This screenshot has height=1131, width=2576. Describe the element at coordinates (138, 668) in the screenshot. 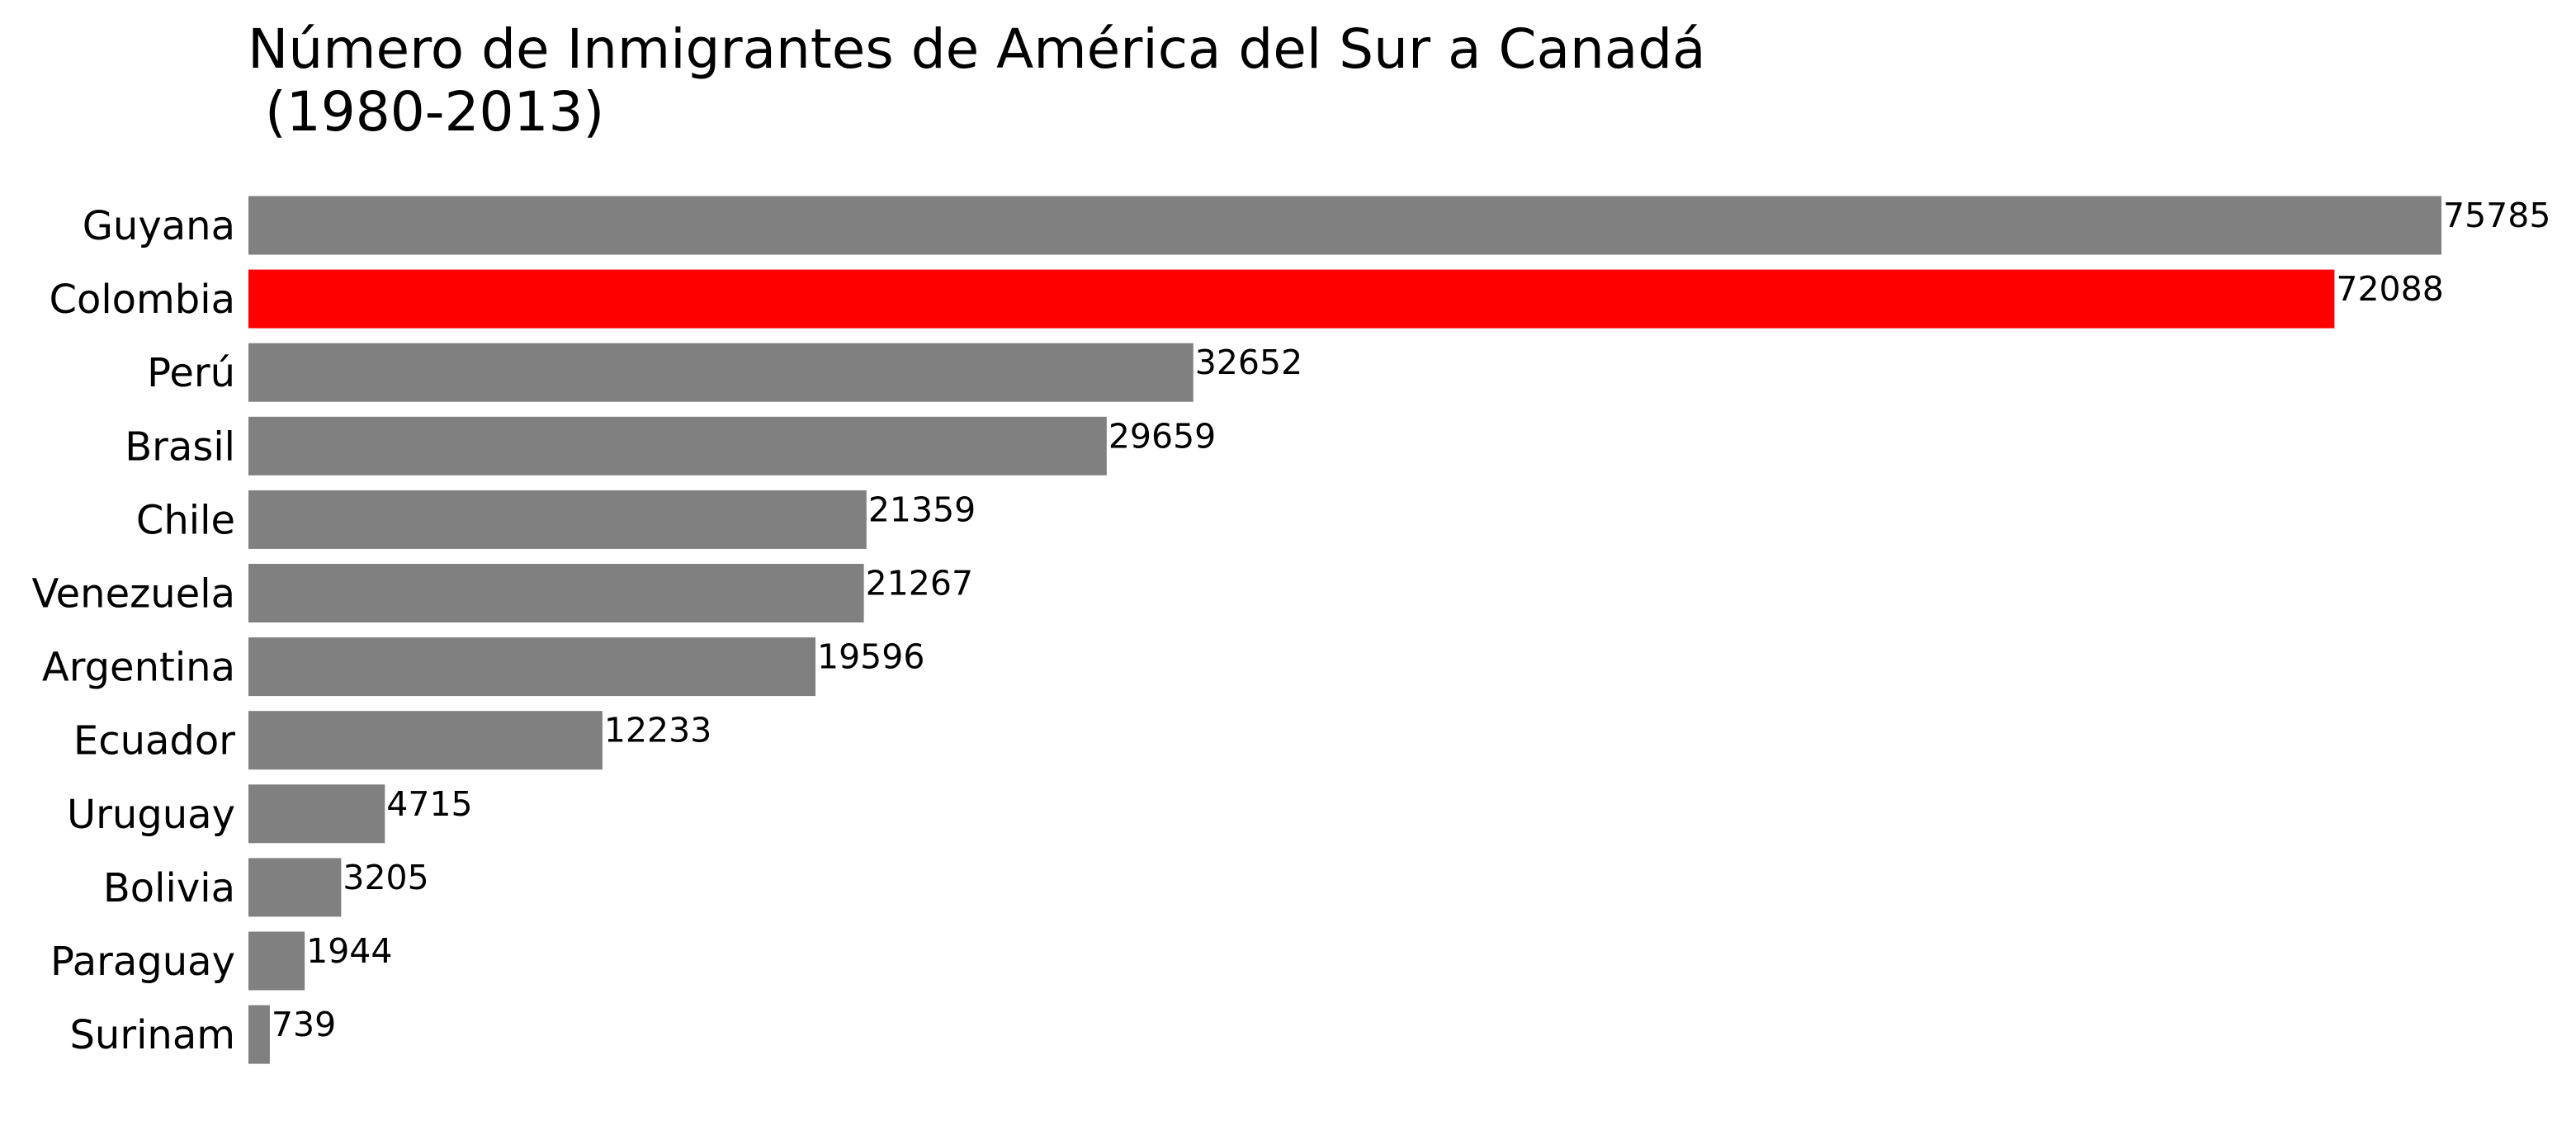

I see `y-tick-label-argentina: Argentina` at that location.